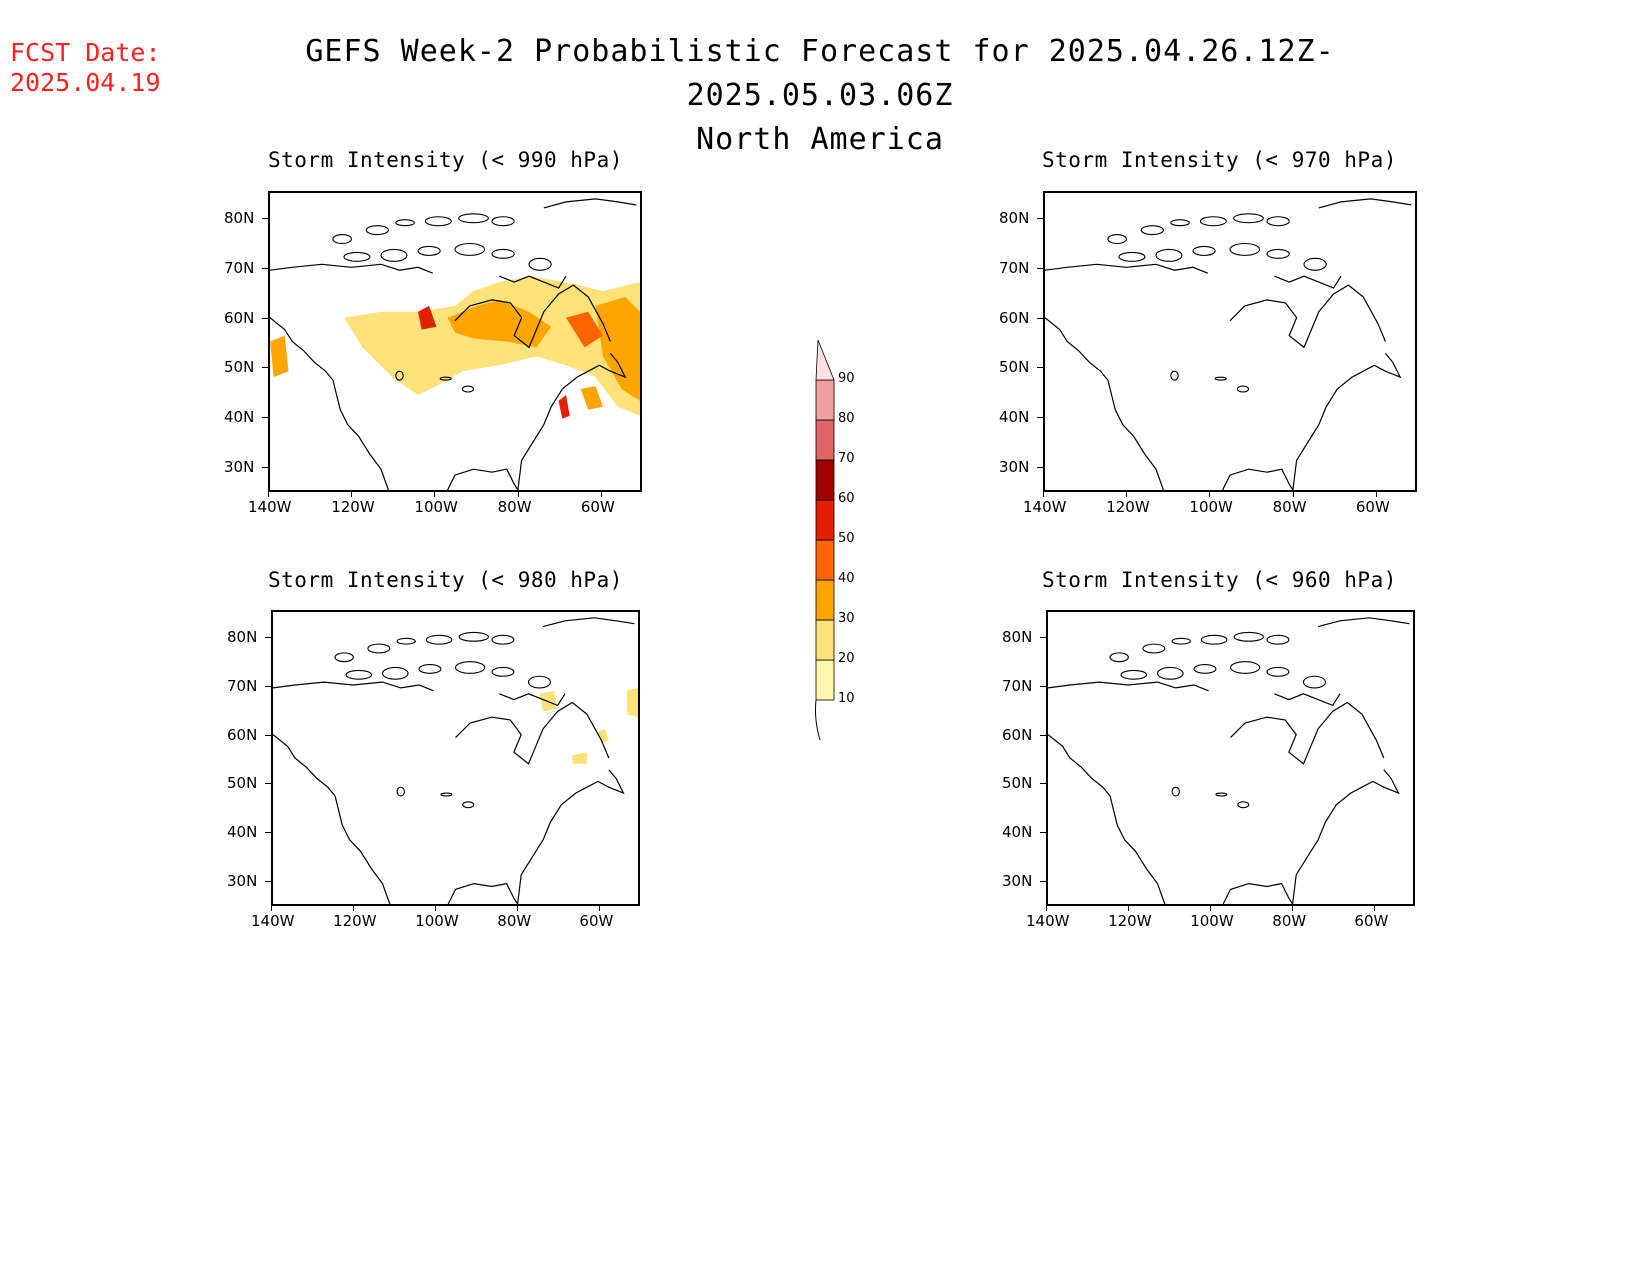  I want to click on colorbar-label: 50, so click(846, 538).